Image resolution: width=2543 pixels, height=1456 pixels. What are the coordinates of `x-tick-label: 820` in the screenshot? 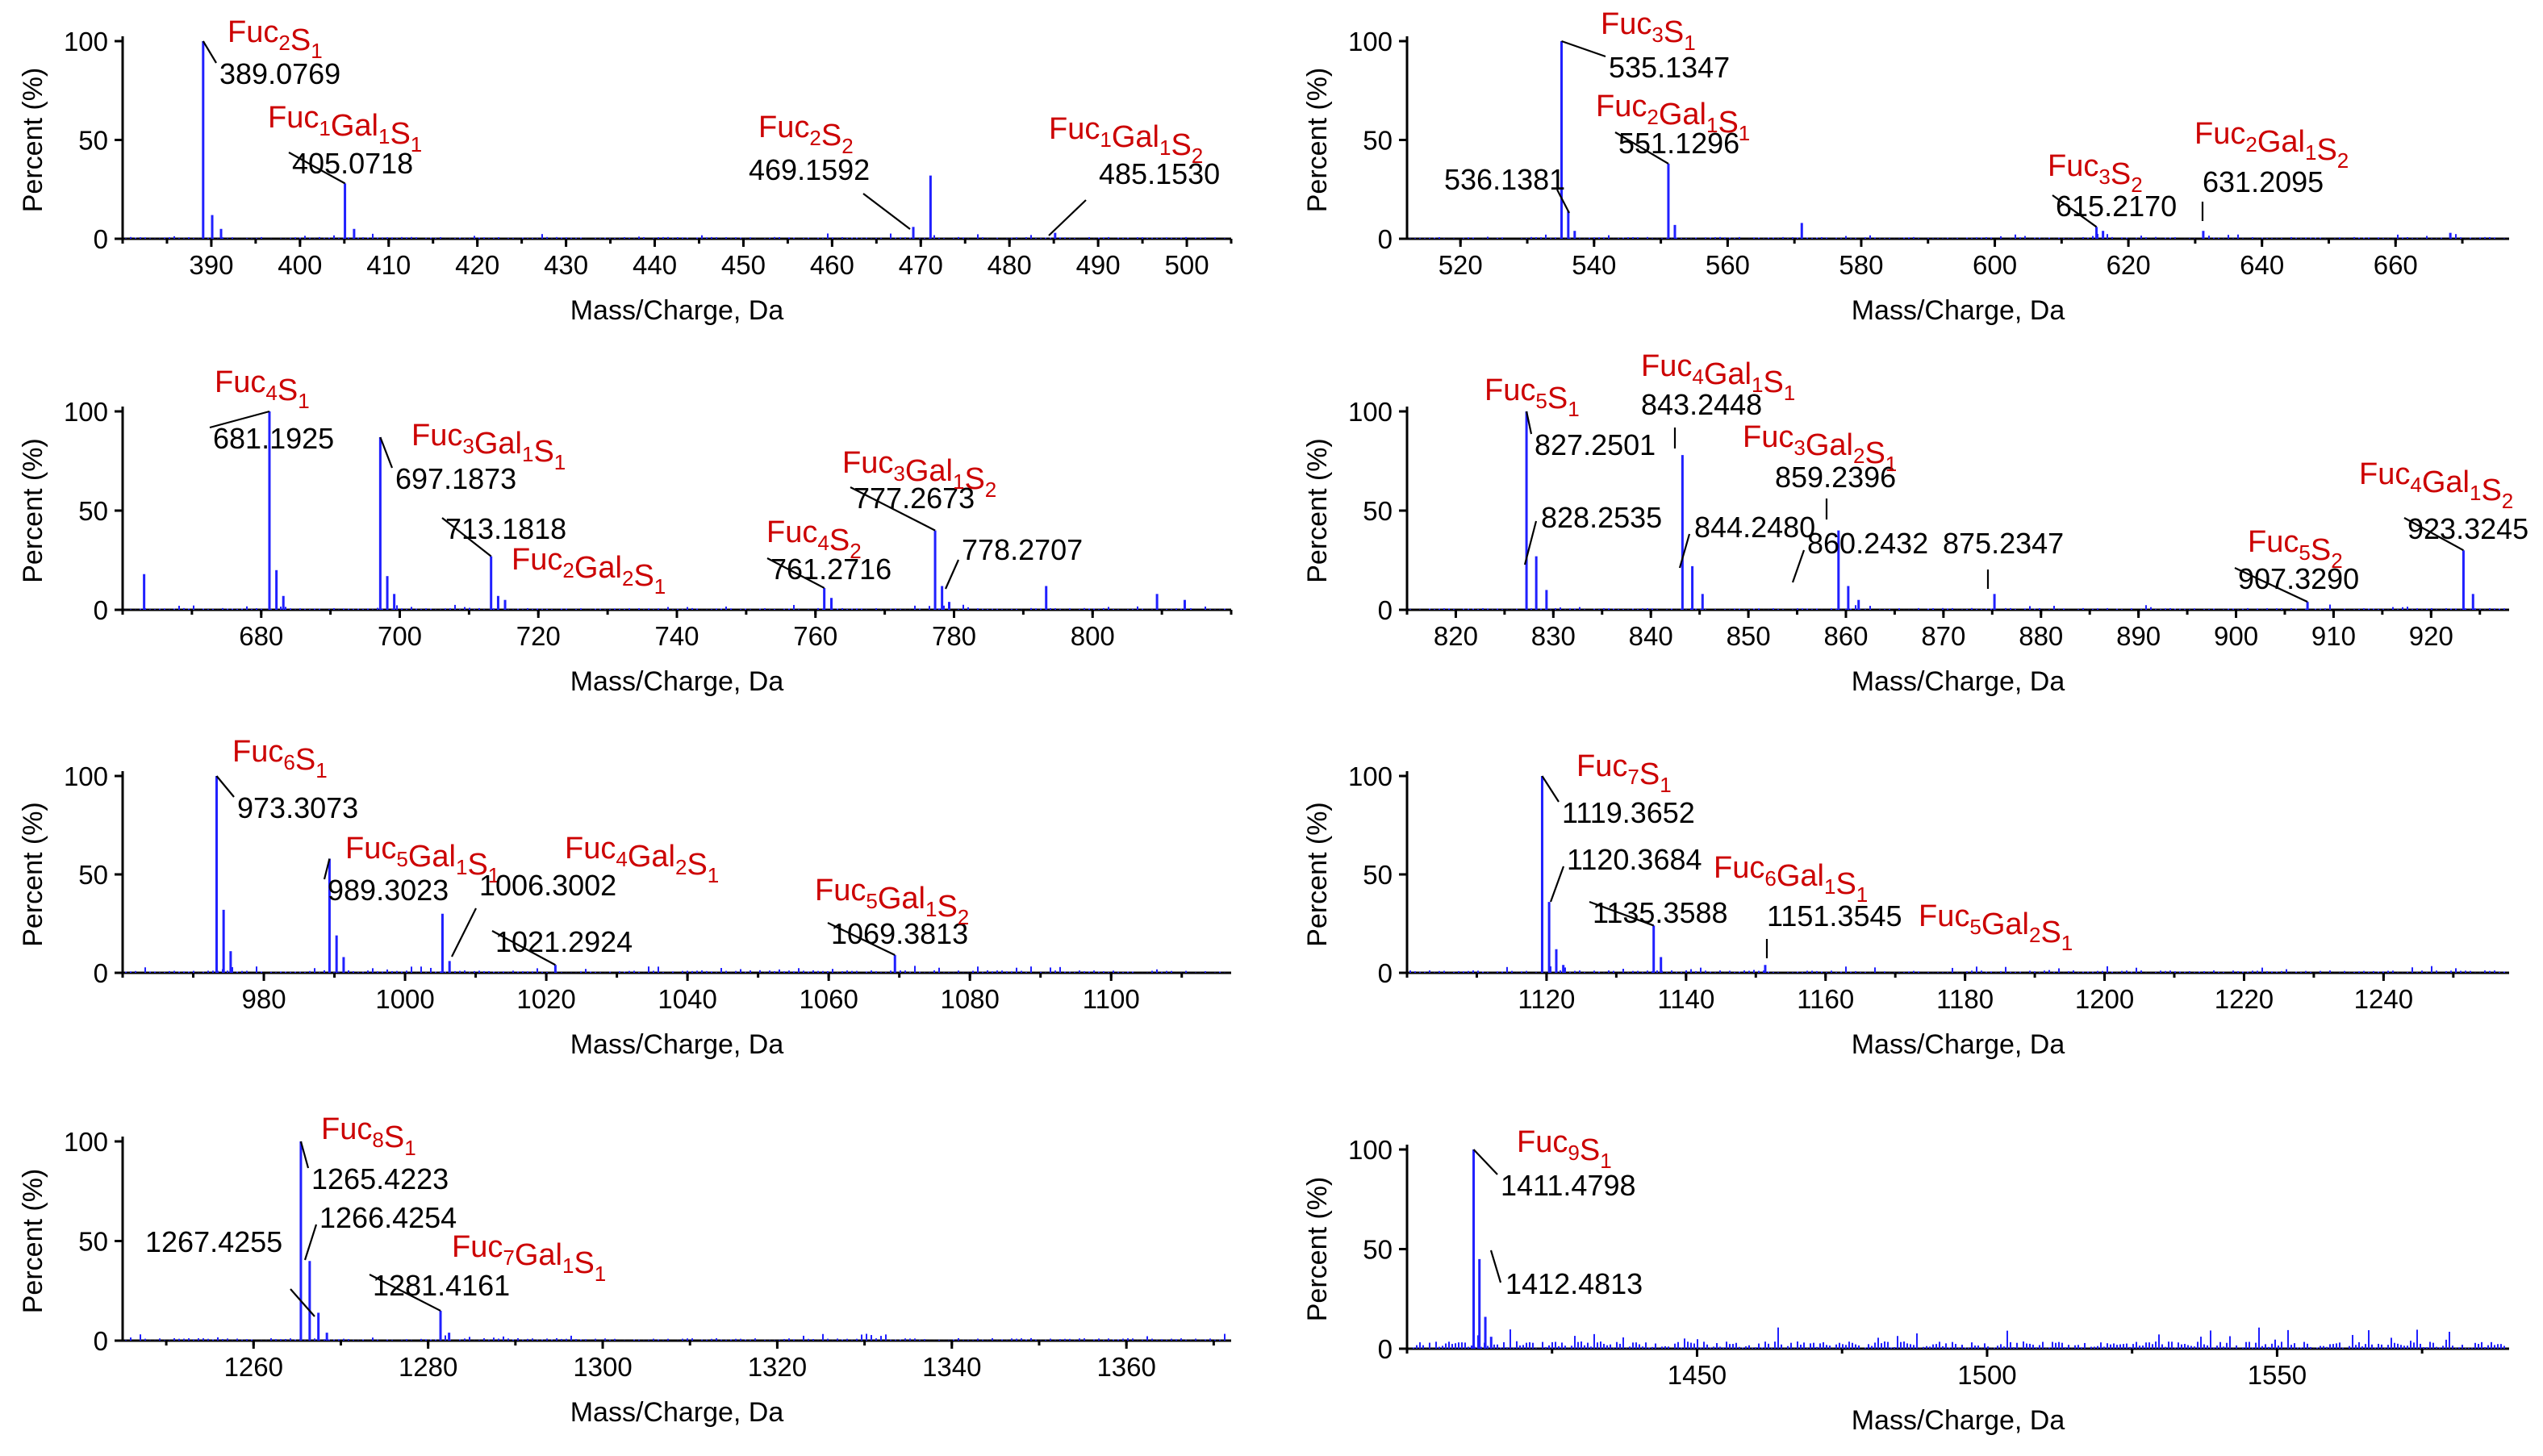 It's located at (1456, 636).